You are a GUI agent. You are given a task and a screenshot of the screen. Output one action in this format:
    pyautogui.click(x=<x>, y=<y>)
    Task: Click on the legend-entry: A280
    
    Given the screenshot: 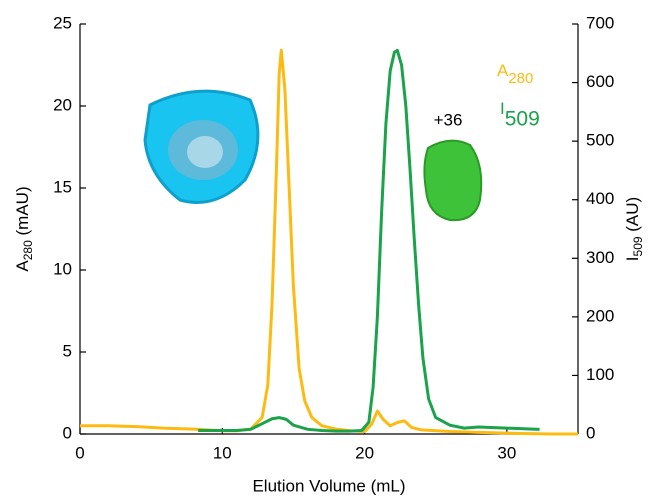 What is the action you would take?
    pyautogui.click(x=515, y=74)
    